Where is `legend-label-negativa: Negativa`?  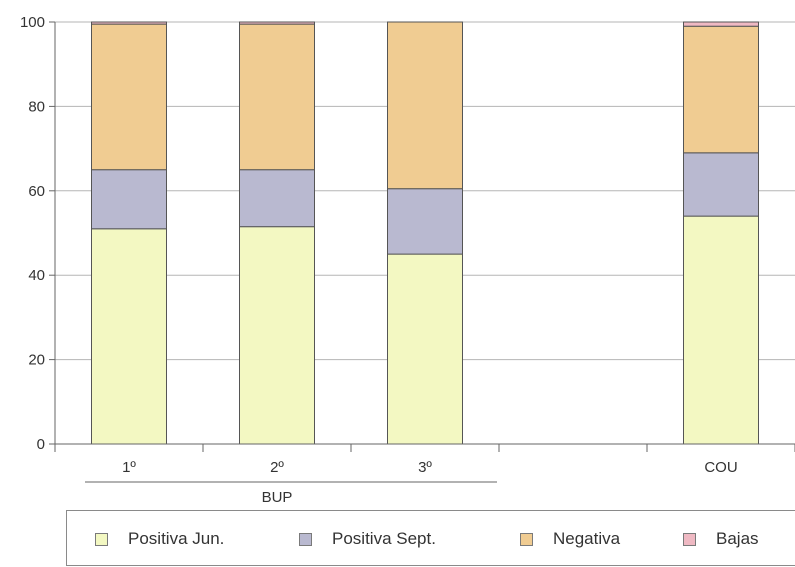 legend-label-negativa: Negativa is located at coordinates (587, 538).